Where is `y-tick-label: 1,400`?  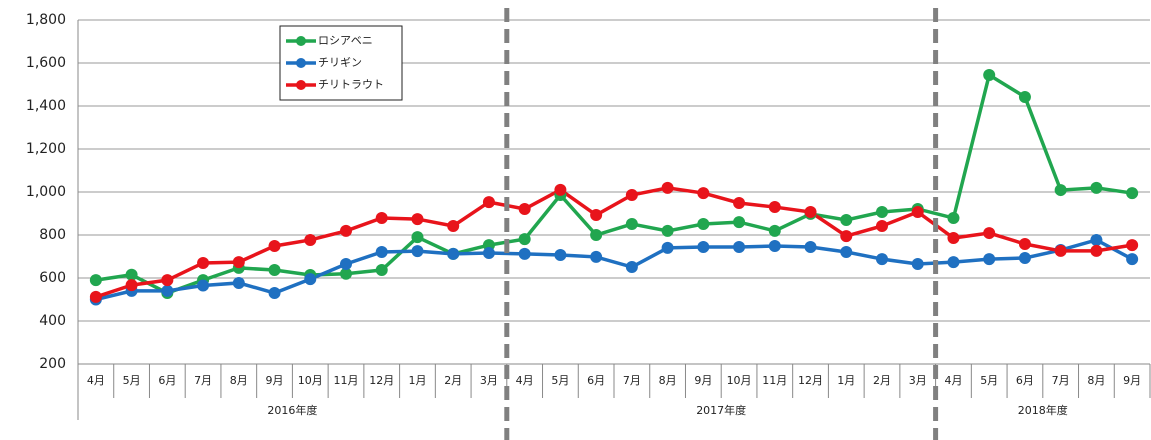 y-tick-label: 1,400 is located at coordinates (46, 106).